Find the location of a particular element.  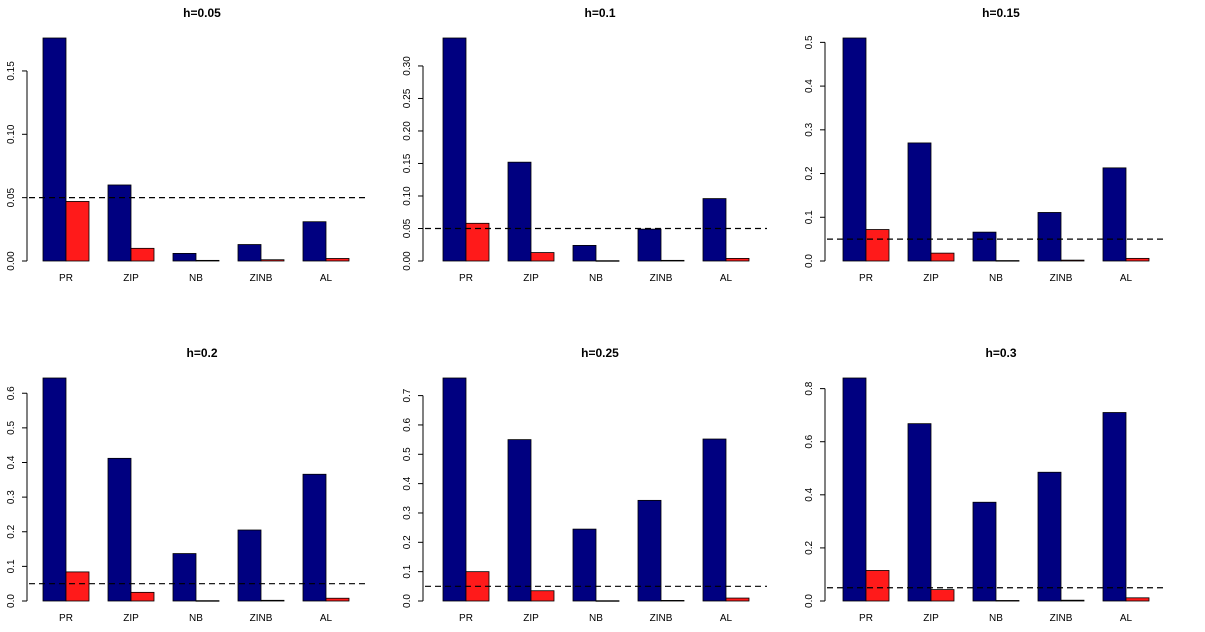

y-tick-label: 0.10 is located at coordinates (407, 196).